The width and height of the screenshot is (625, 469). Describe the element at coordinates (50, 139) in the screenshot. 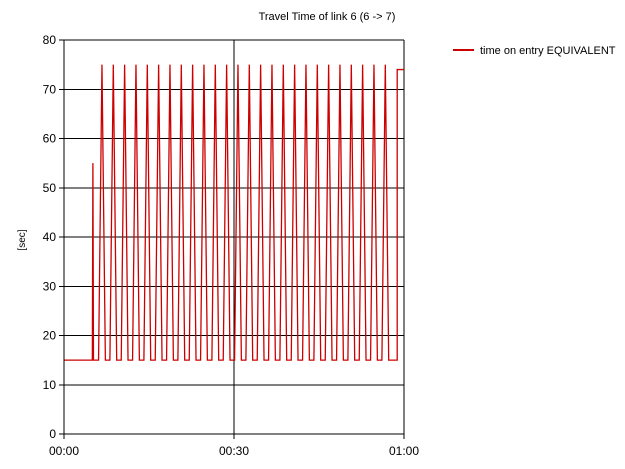

I see `y-tick-label: 60` at that location.